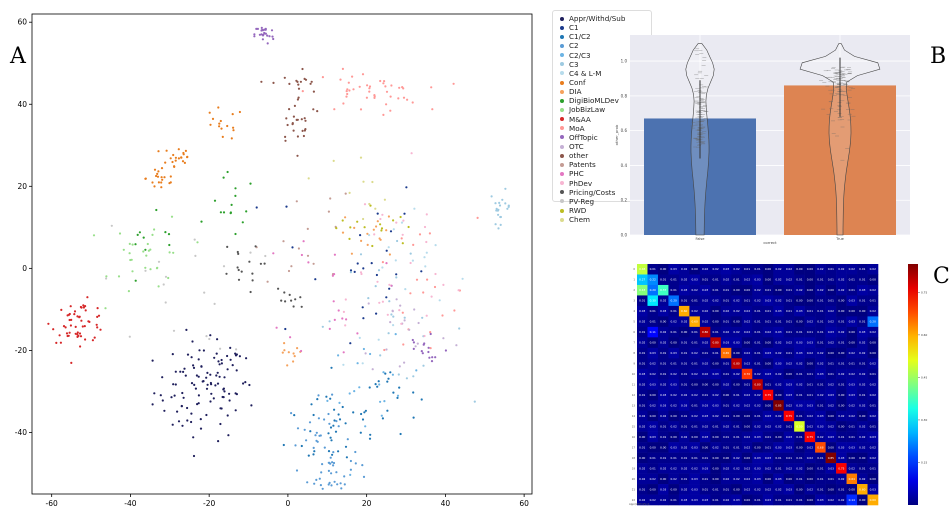  I want to click on violin-outline, so click(840, 139).